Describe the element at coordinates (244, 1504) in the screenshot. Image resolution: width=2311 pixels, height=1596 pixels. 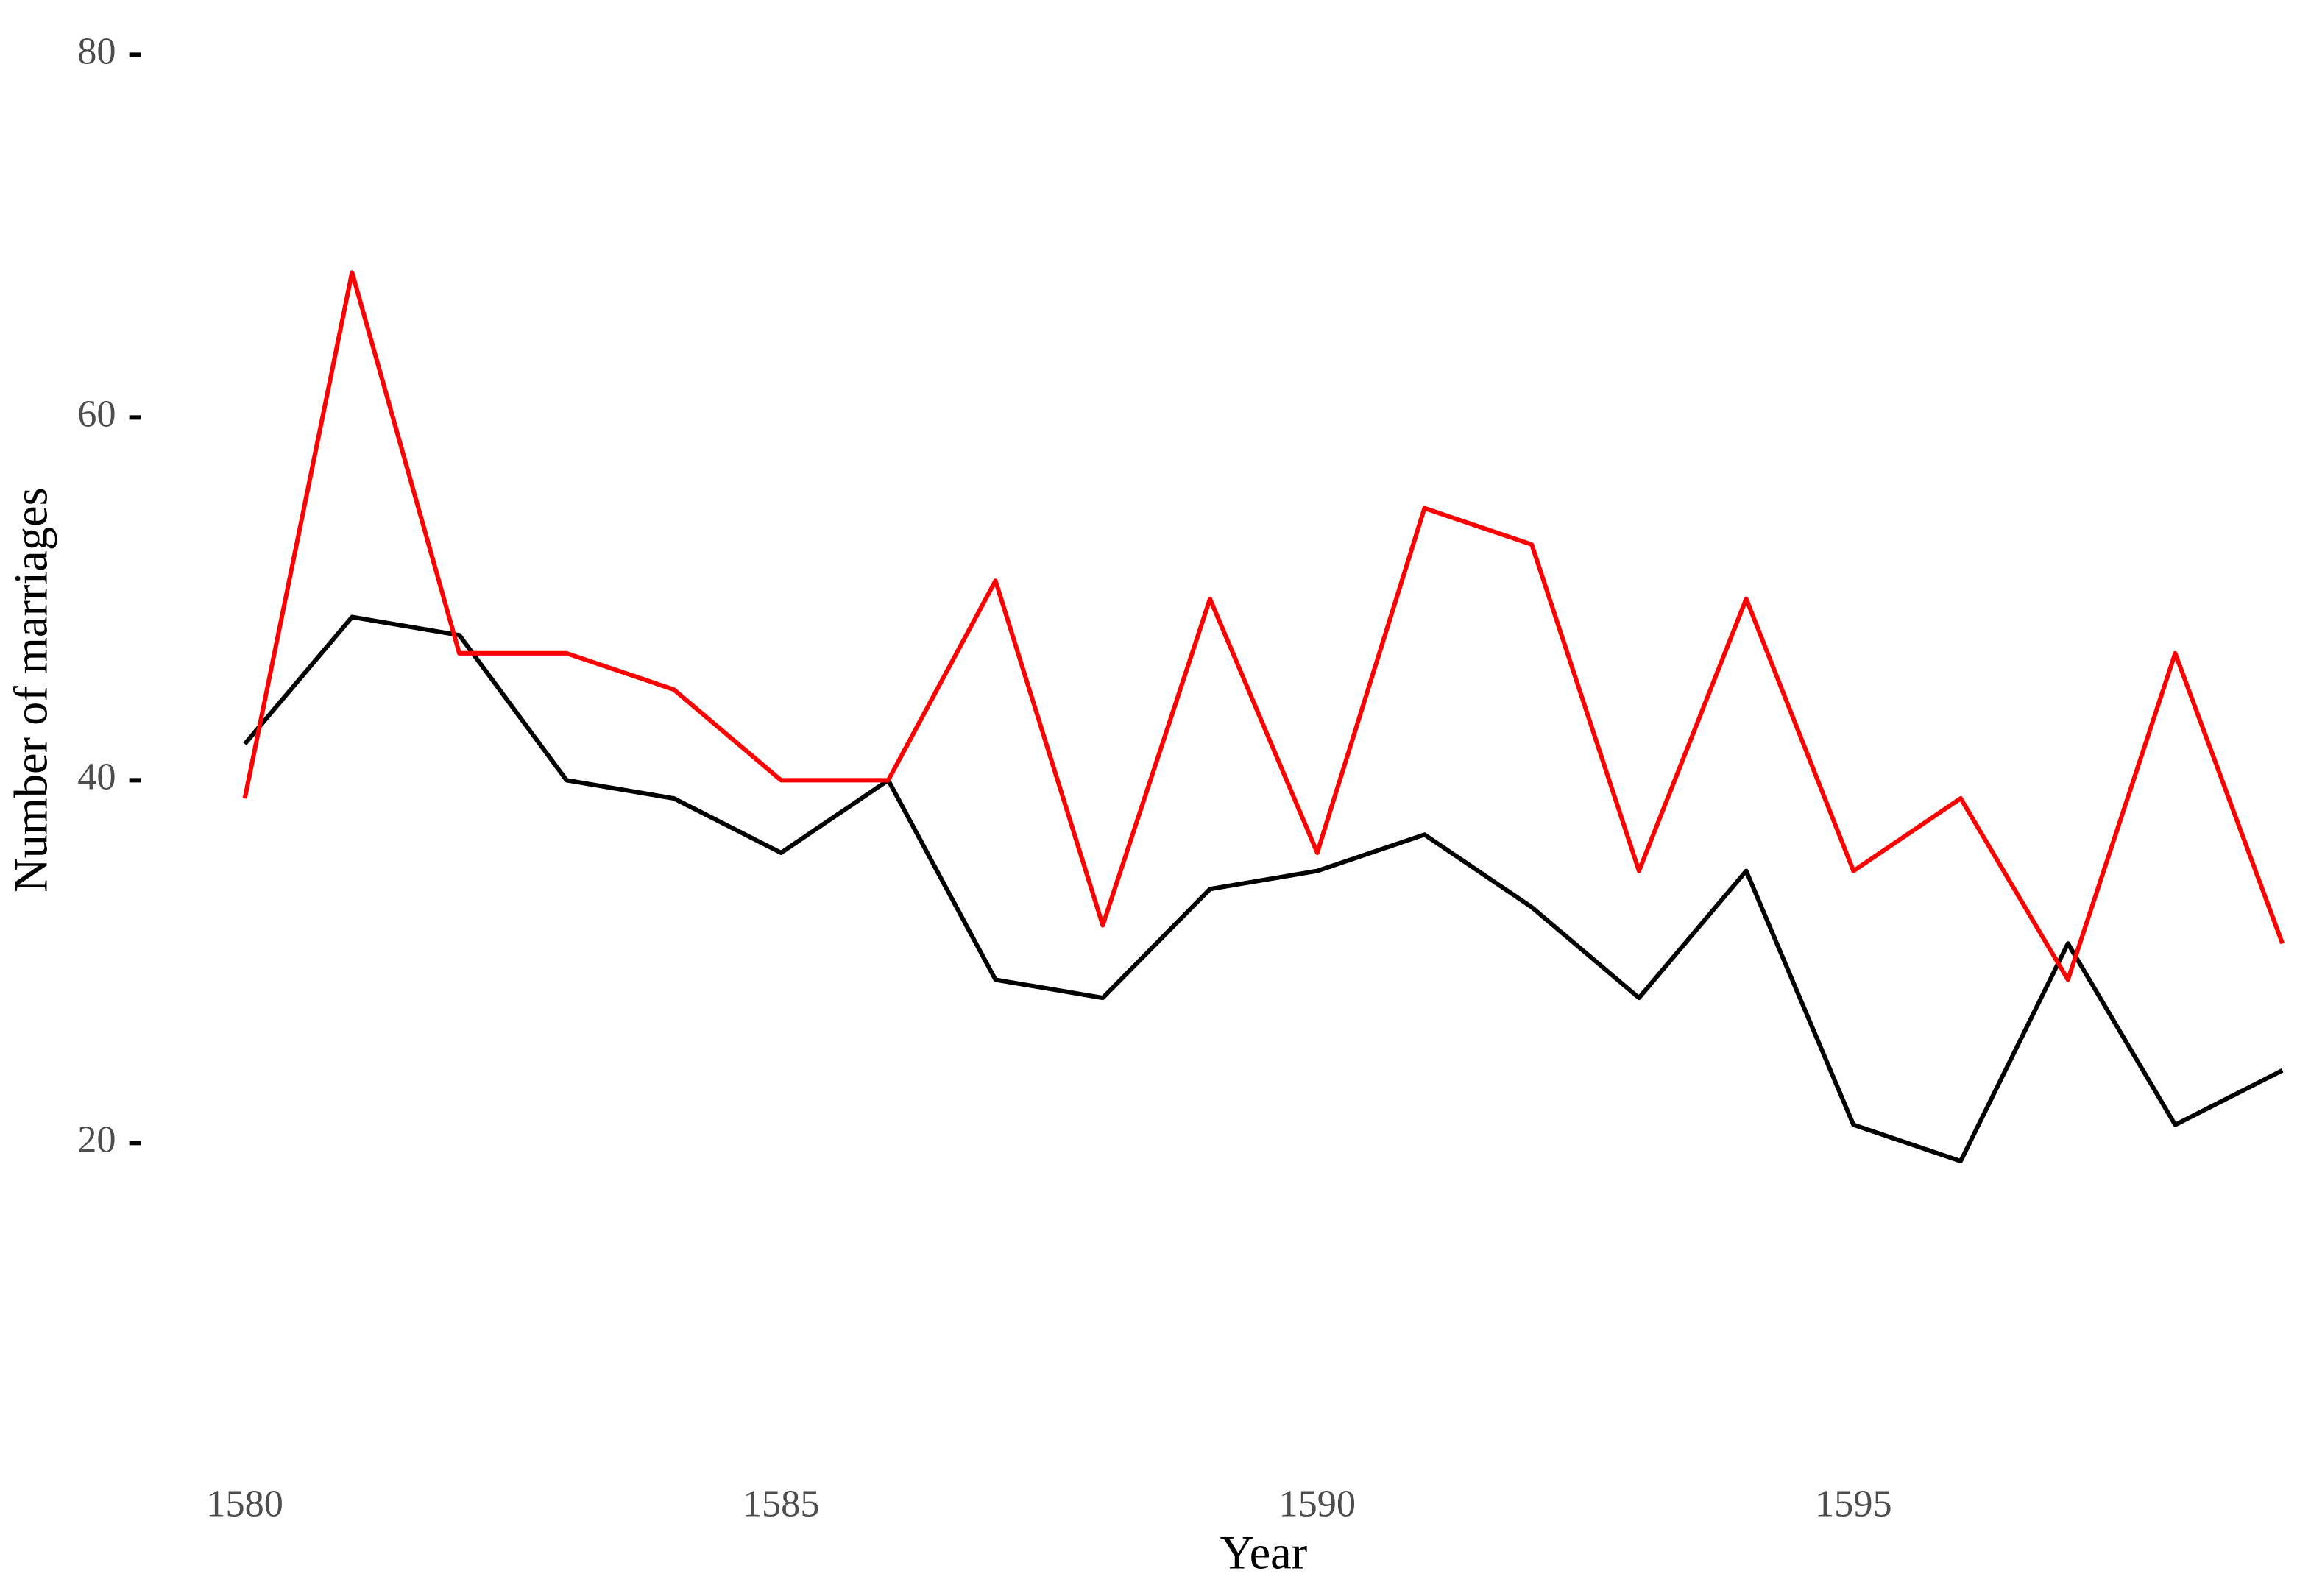
I see `x-tick-label: 1580` at that location.